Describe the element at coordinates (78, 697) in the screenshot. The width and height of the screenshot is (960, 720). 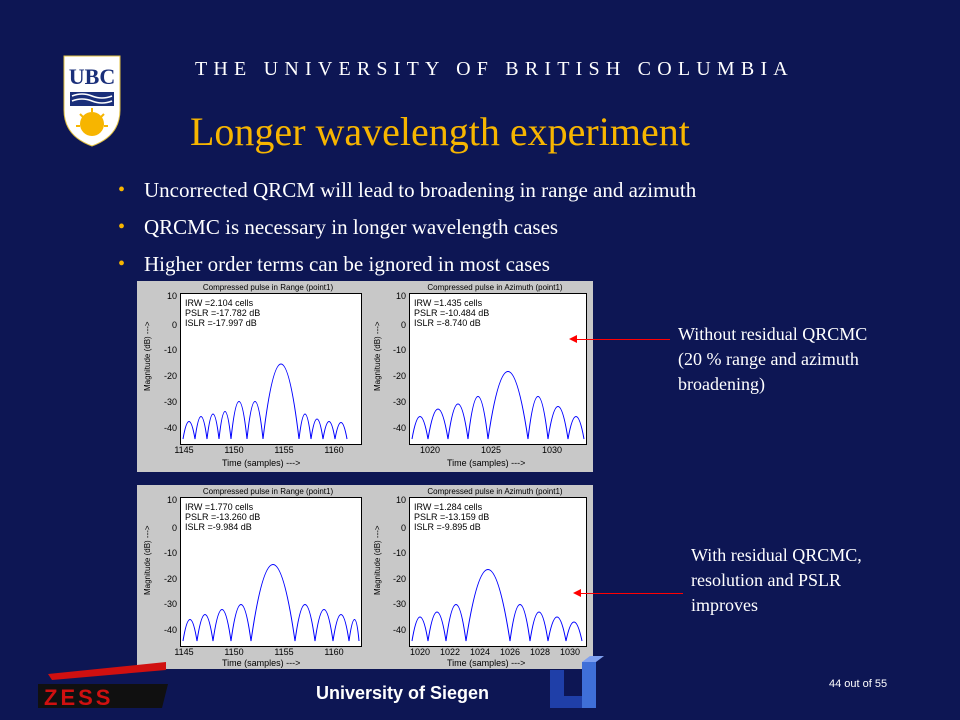
I see `zess-logo-text: ZESS` at that location.